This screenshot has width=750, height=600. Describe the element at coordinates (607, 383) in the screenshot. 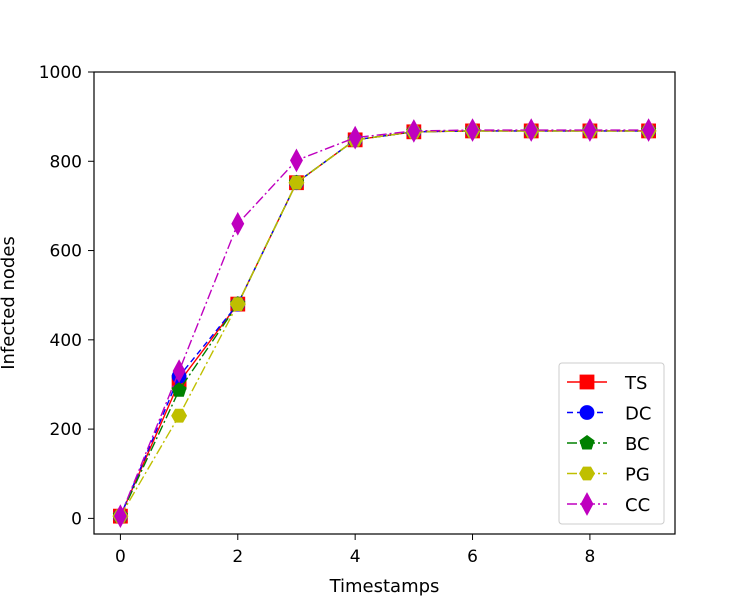

I see `legend-entry-ts: TS` at that location.